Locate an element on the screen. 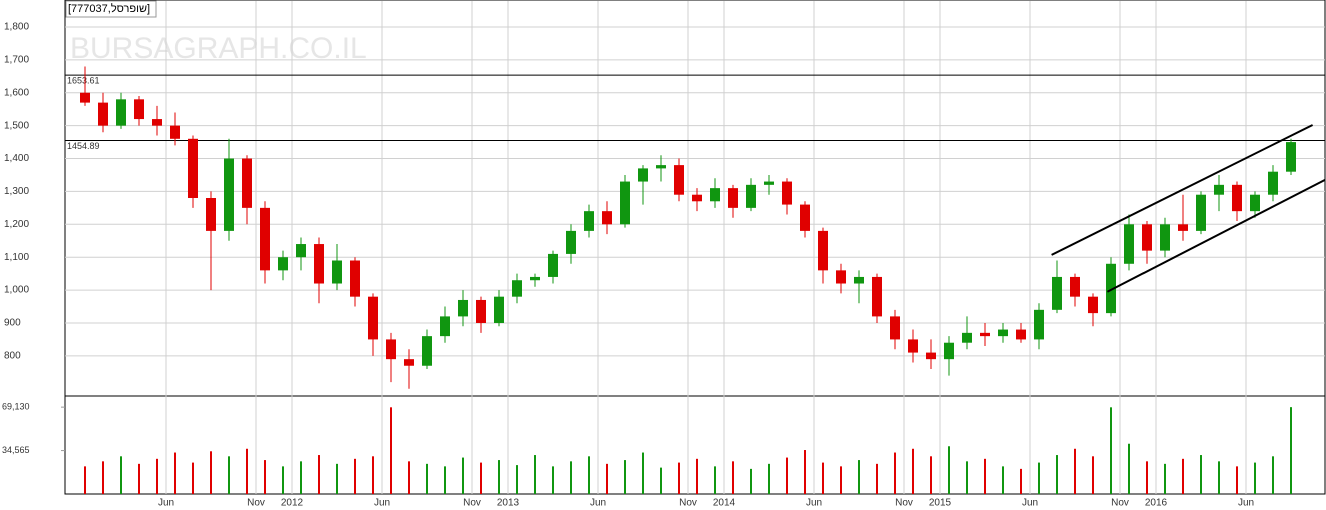 The height and width of the screenshot is (510, 1326). y-tick-label: 1,200 is located at coordinates (16, 224).